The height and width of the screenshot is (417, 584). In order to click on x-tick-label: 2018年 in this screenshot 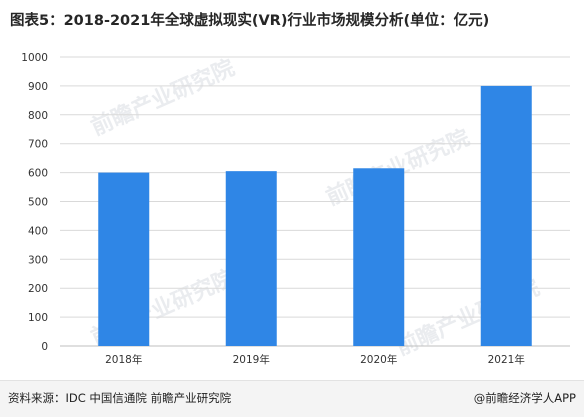, I will do `click(123, 359)`.